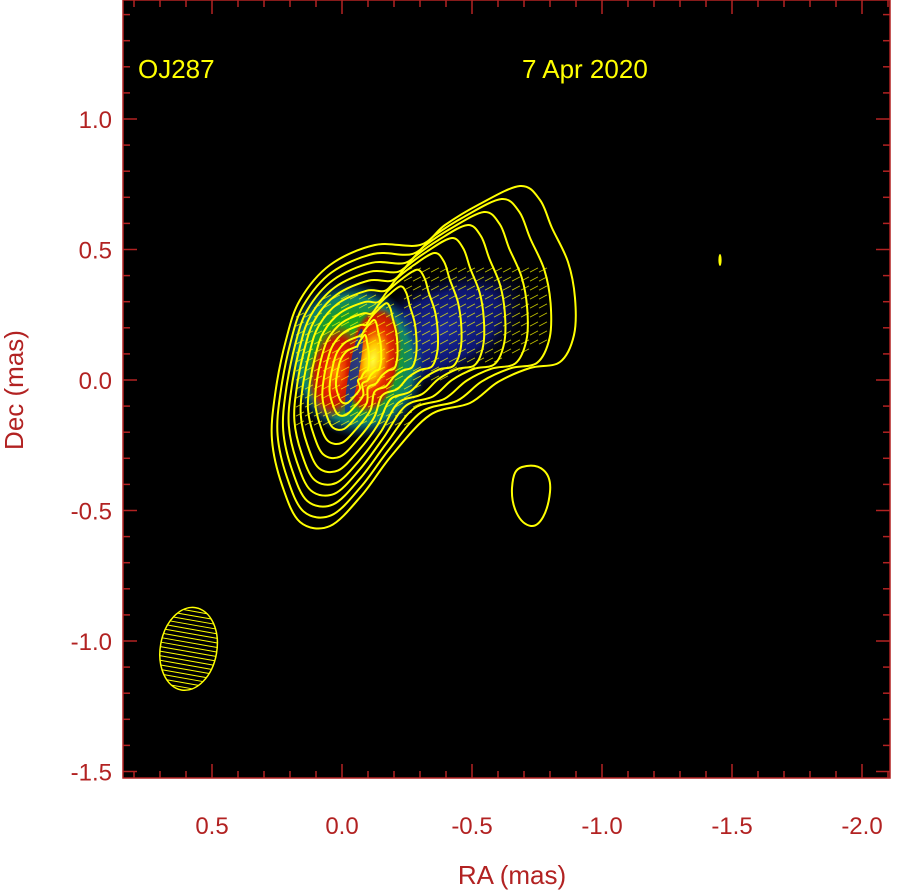 The image size is (904, 891). Describe the element at coordinates (601, 826) in the screenshot. I see `x-tick-label: -1.0` at that location.